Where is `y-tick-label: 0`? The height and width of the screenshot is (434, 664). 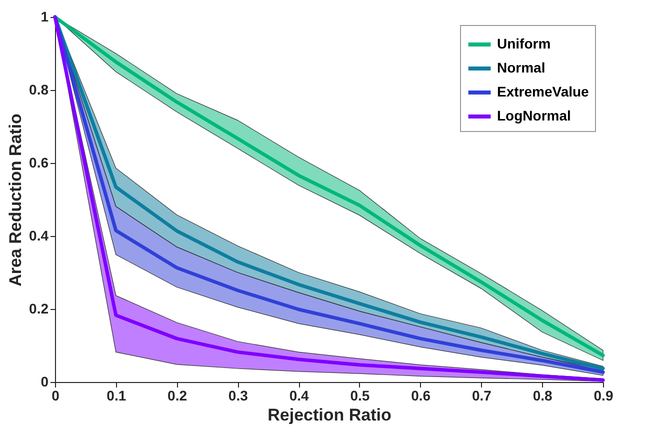
y-tick-label: 0 is located at coordinates (44, 382).